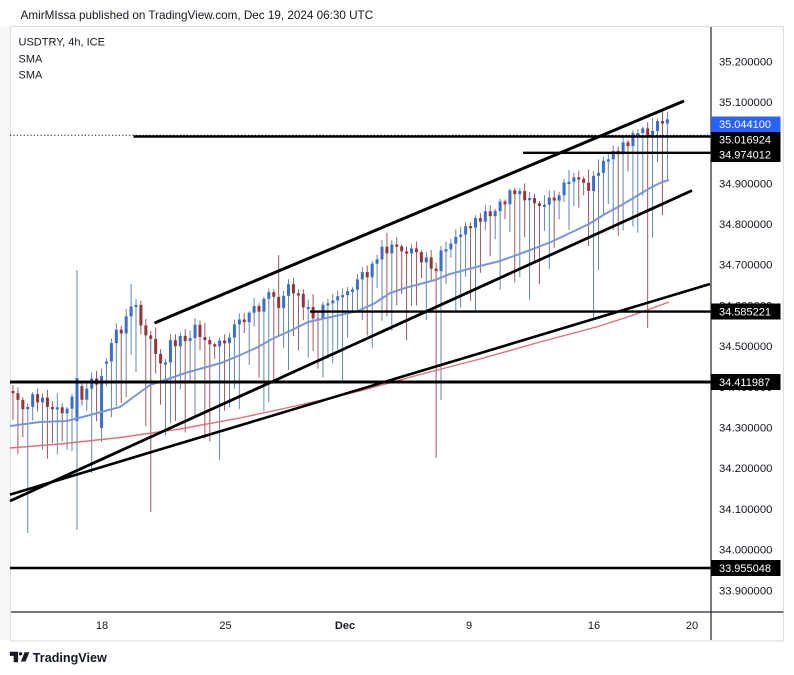  I want to click on svg-text: 18, so click(102, 626).